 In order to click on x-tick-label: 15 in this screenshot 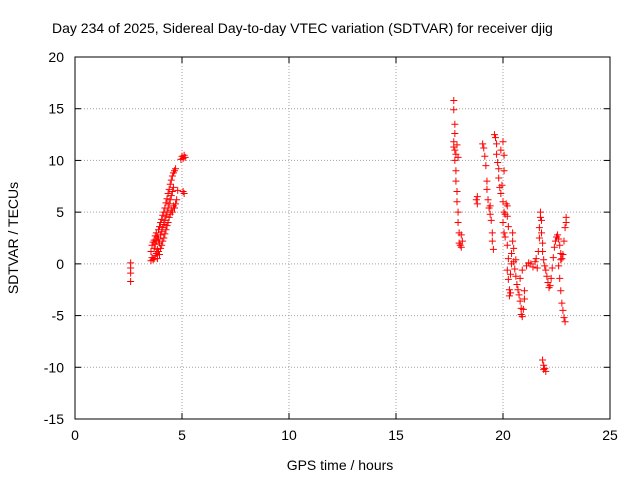, I will do `click(396, 435)`.